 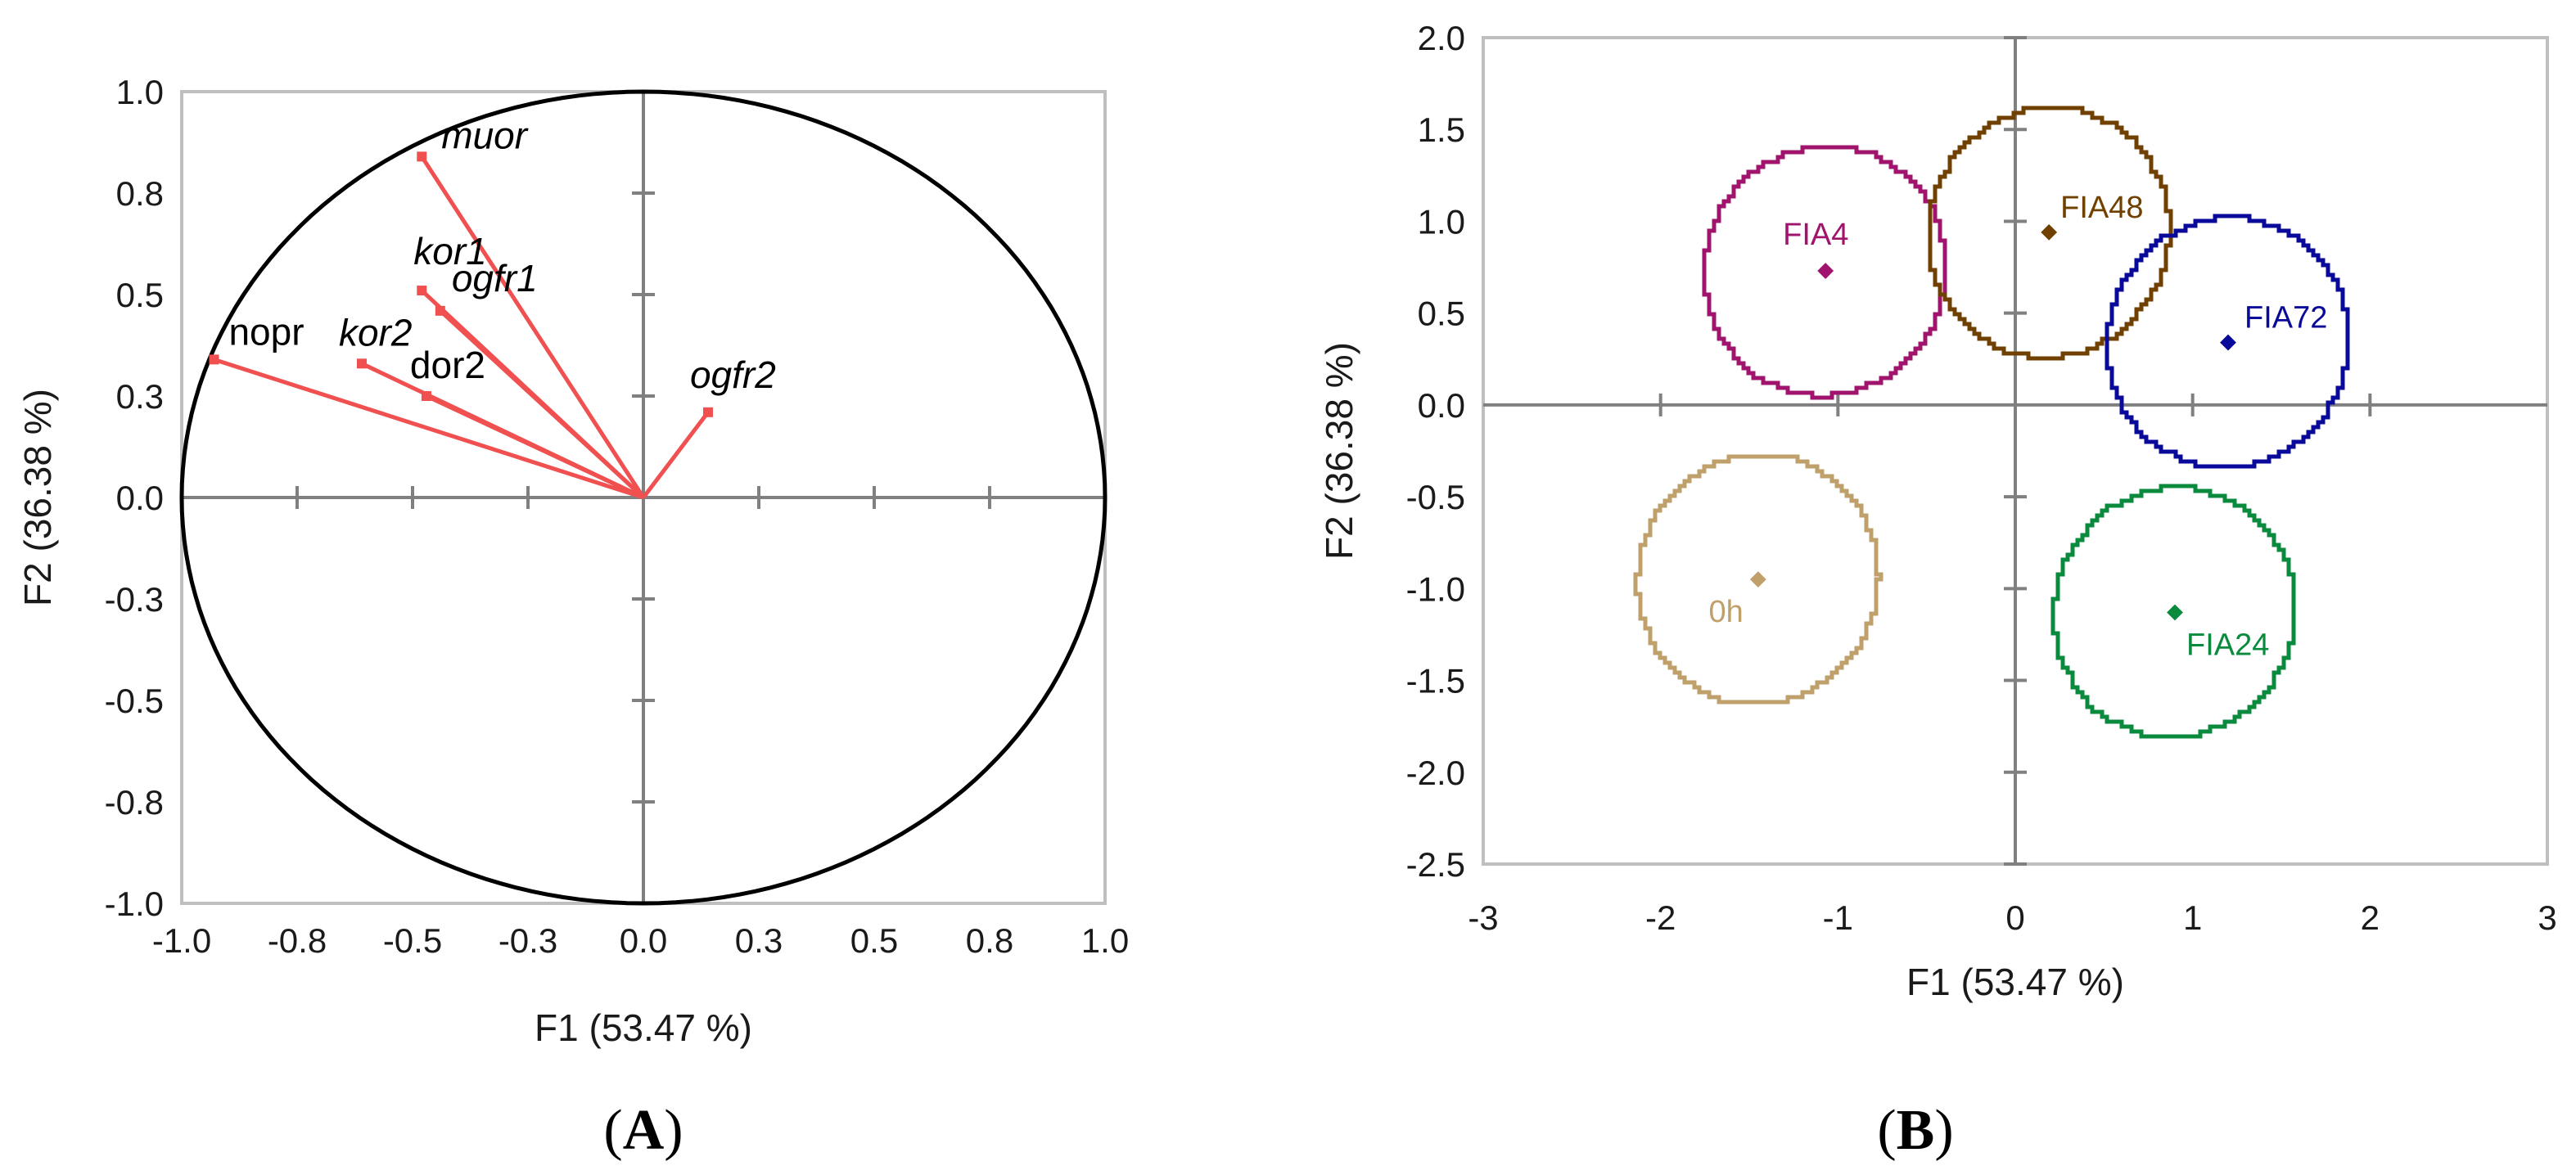 I want to click on y-tick-label-a: -0.8, so click(x=134, y=802).